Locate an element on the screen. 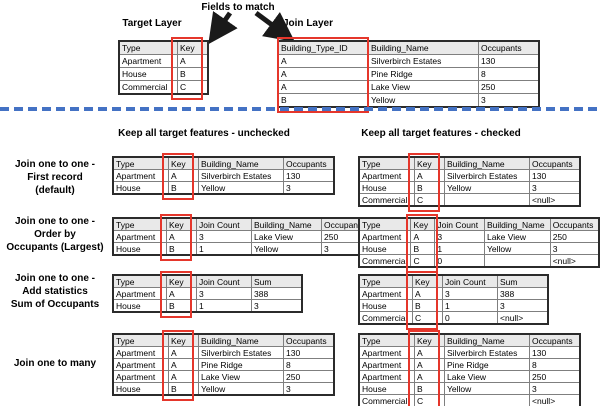  table-row: House B is located at coordinates (163, 74).